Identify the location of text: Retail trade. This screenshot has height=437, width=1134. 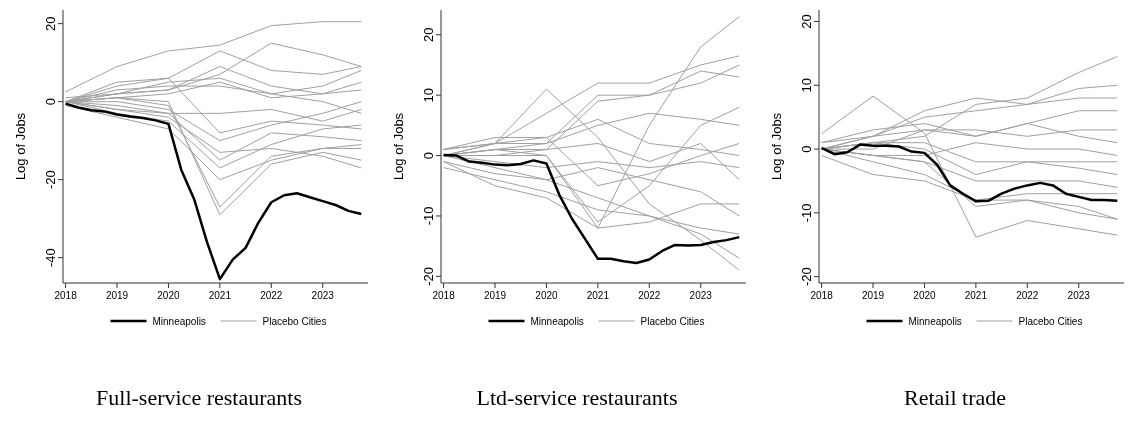
(955, 397).